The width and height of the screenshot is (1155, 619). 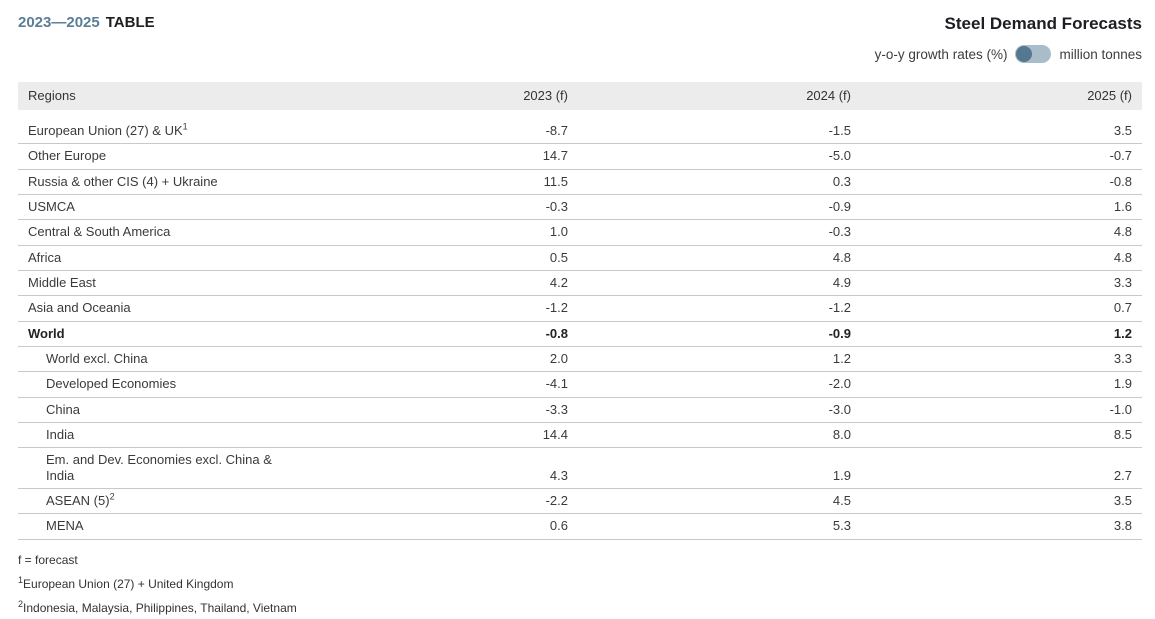 What do you see at coordinates (153, 96) in the screenshot?
I see `column-header: Regions` at bounding box center [153, 96].